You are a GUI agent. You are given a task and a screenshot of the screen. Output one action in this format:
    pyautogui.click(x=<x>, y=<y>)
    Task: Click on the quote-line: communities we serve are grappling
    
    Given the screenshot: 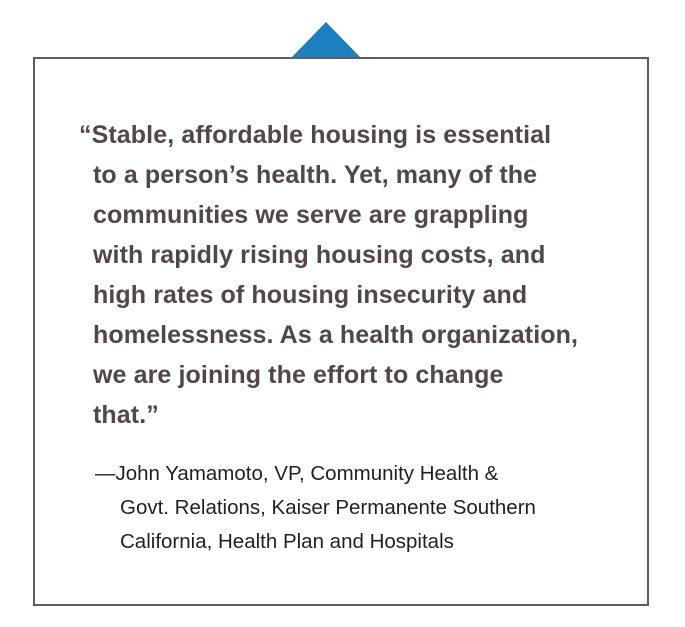 What is the action you would take?
    pyautogui.click(x=311, y=215)
    